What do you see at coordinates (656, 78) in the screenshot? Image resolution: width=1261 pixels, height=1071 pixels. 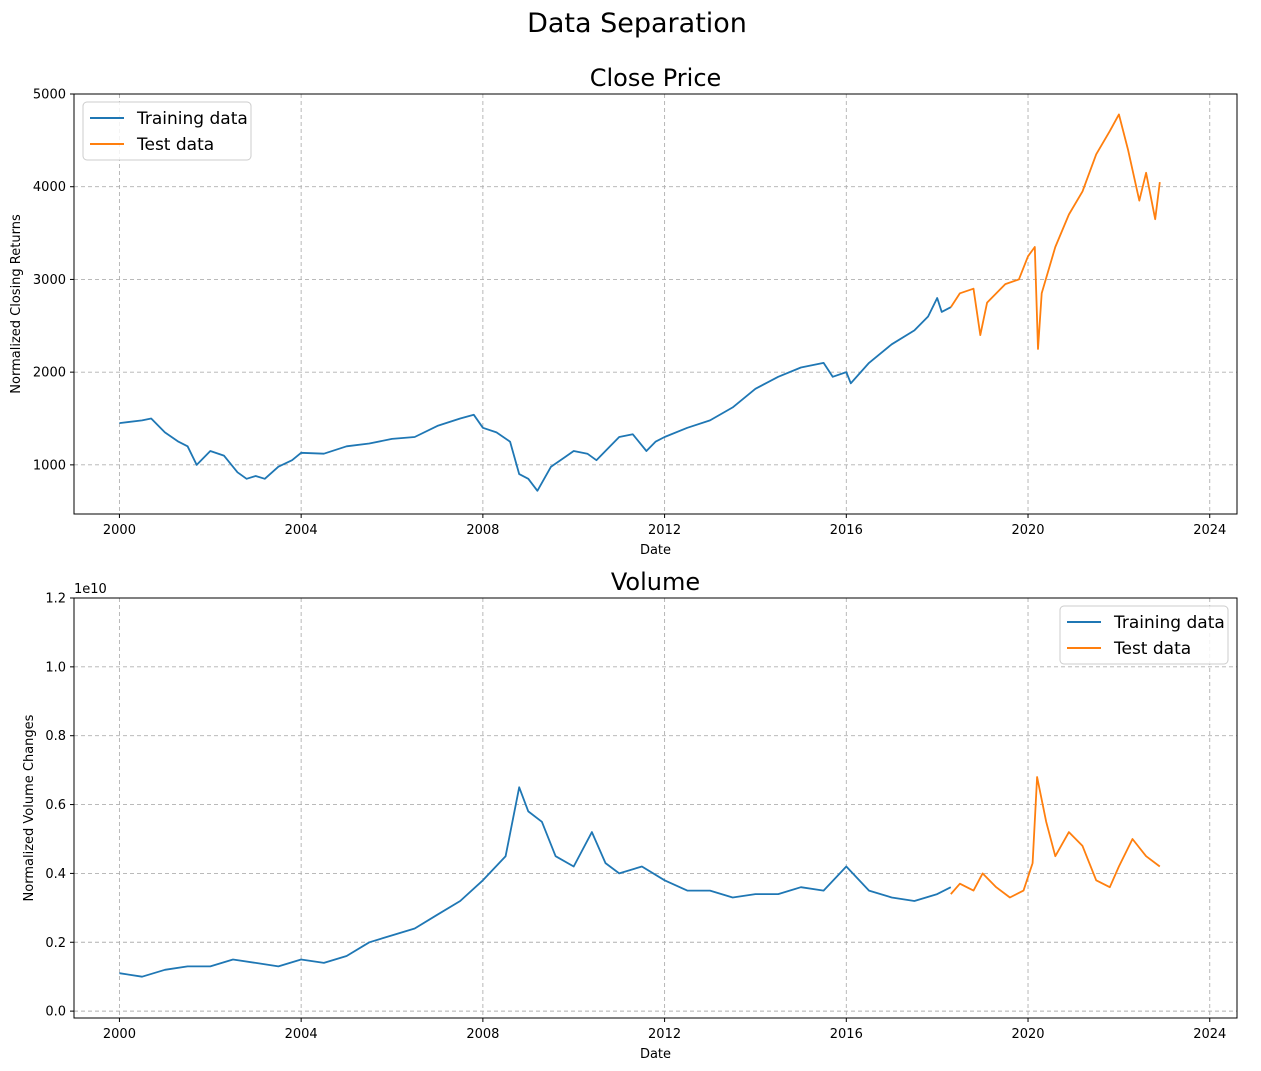 I see `axes-title: Close Price` at bounding box center [656, 78].